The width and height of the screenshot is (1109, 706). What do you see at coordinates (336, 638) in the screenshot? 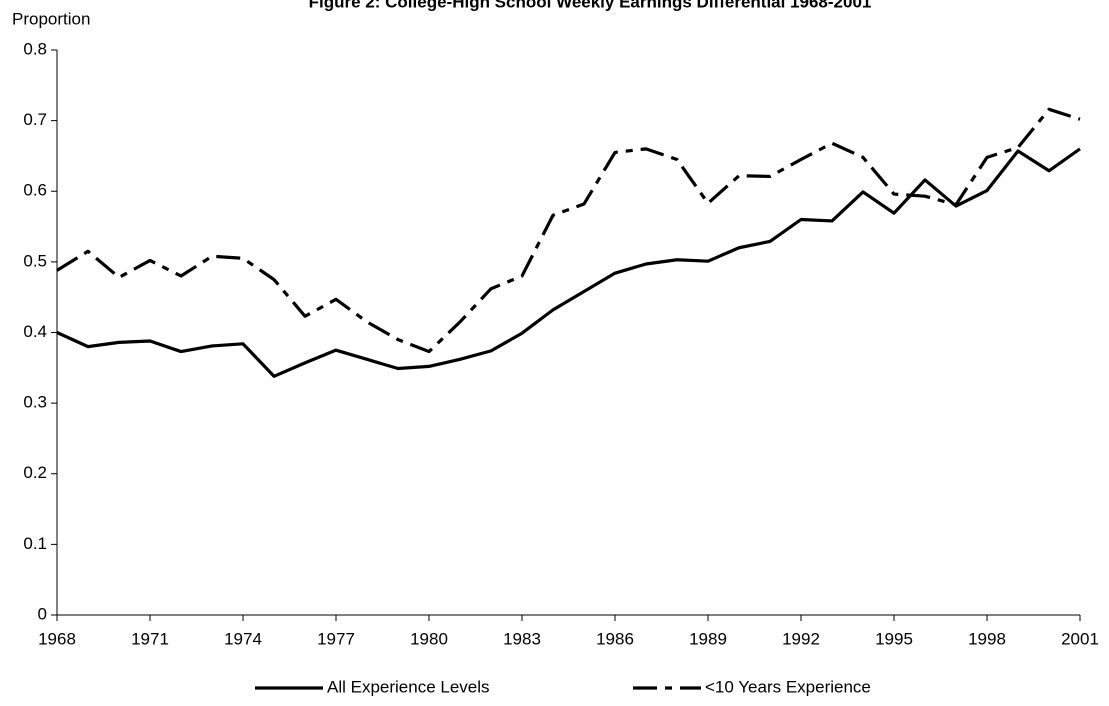
I see `x-tick-label: 1977` at bounding box center [336, 638].